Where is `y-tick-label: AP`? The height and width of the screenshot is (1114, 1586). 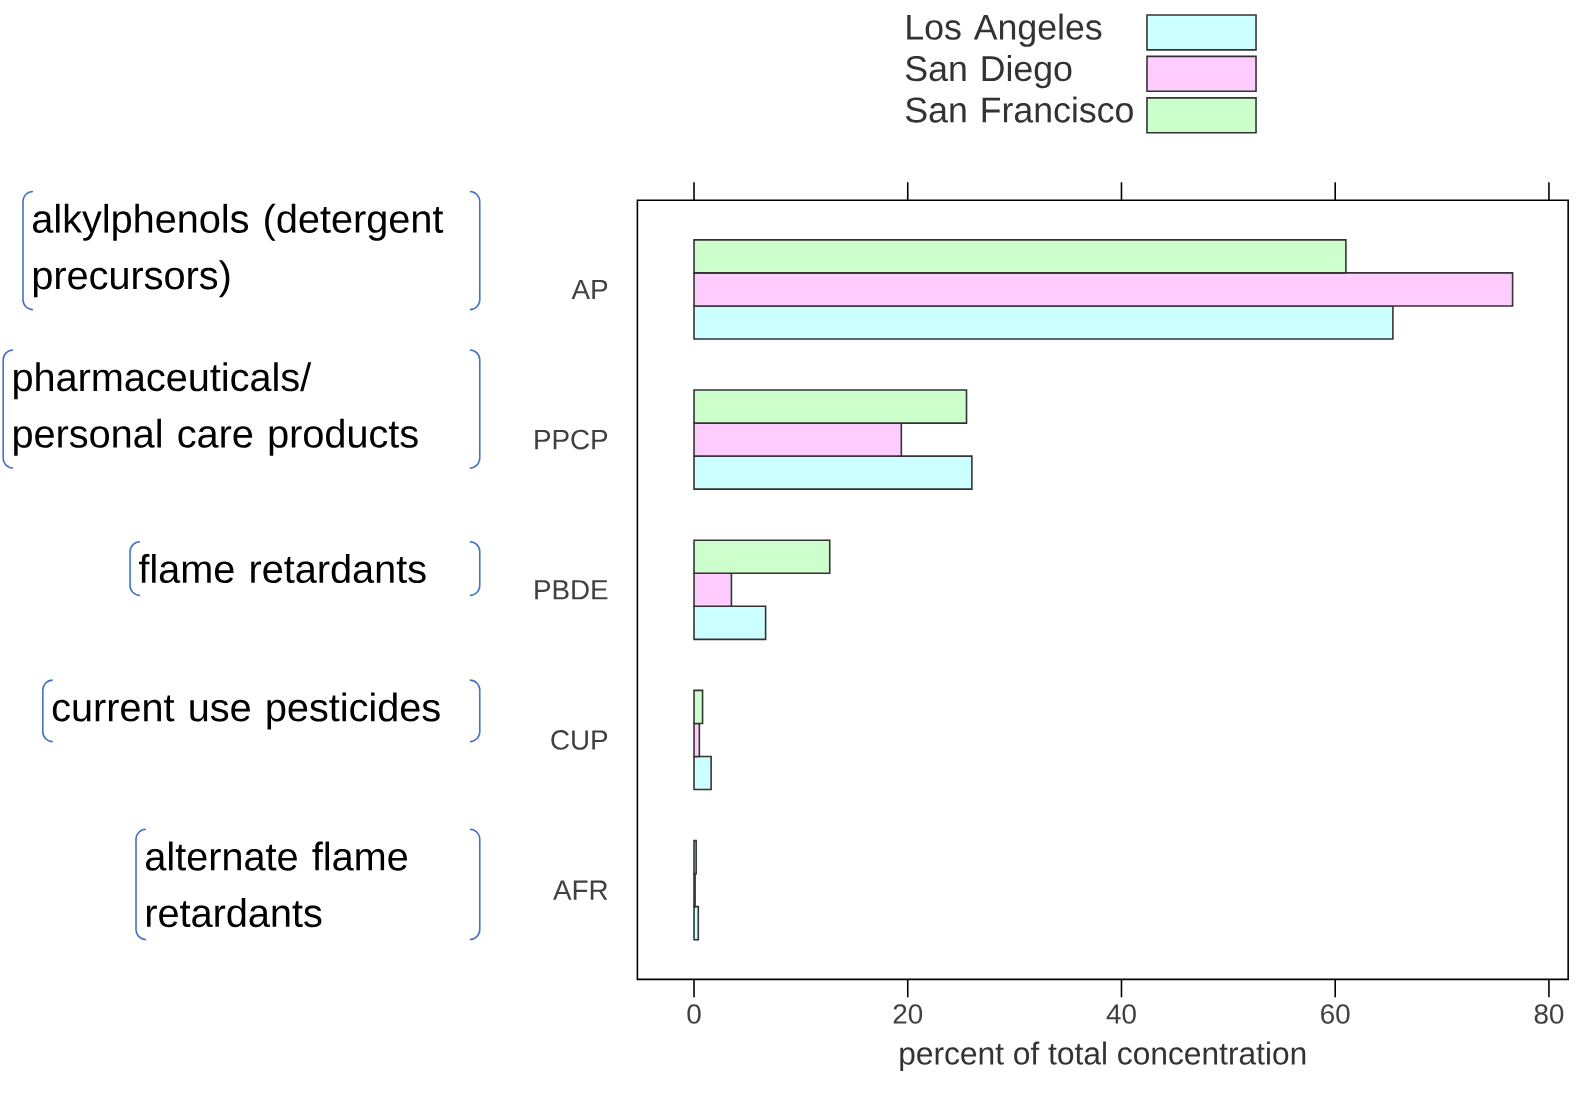 y-tick-label: AP is located at coordinates (589, 289).